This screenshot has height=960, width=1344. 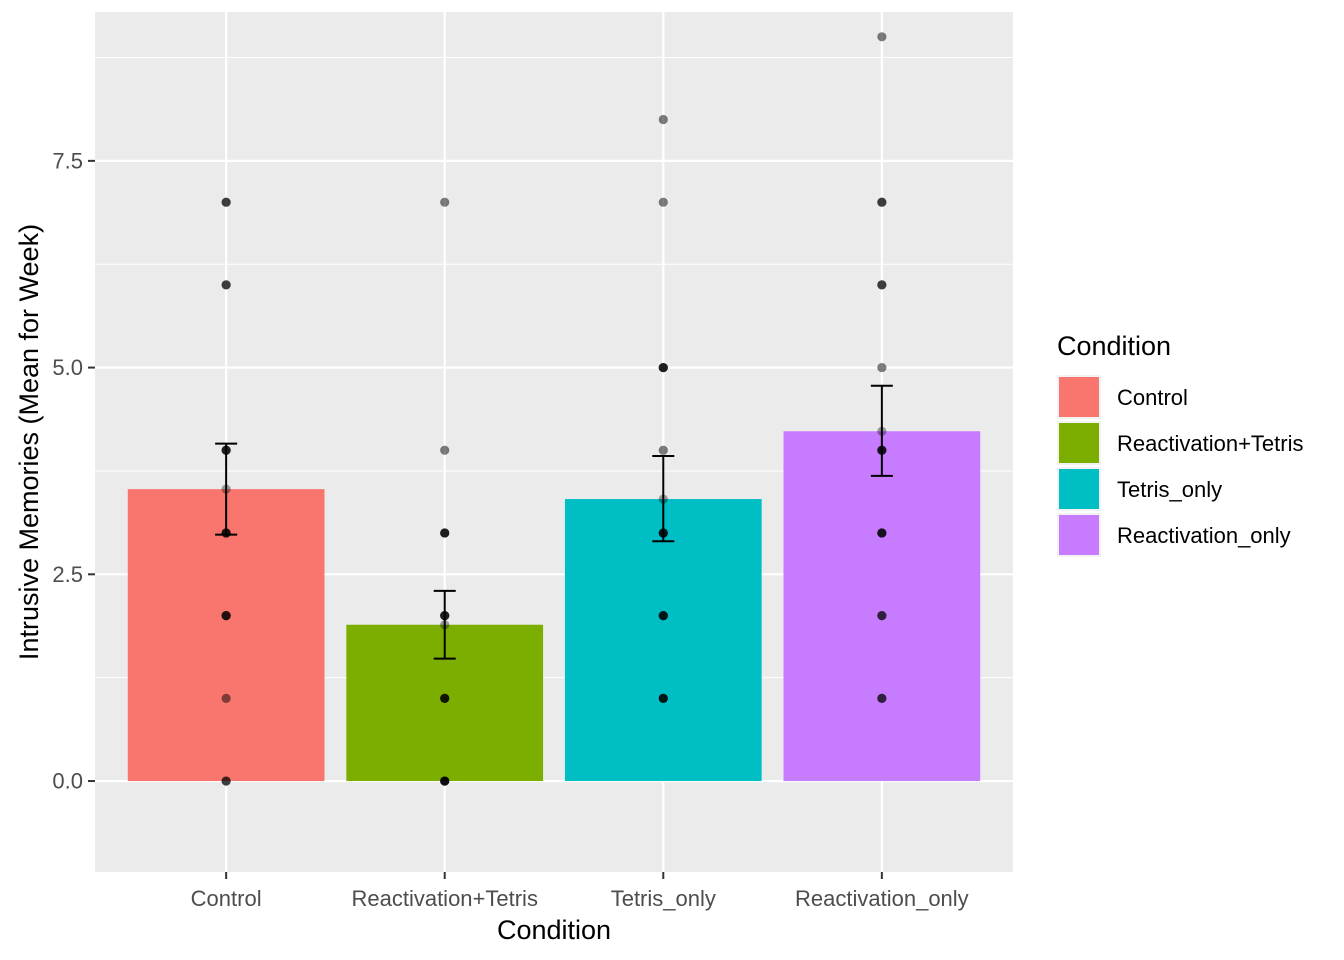 What do you see at coordinates (1210, 443) in the screenshot?
I see `legend-label: Reactivation+Tetris` at bounding box center [1210, 443].